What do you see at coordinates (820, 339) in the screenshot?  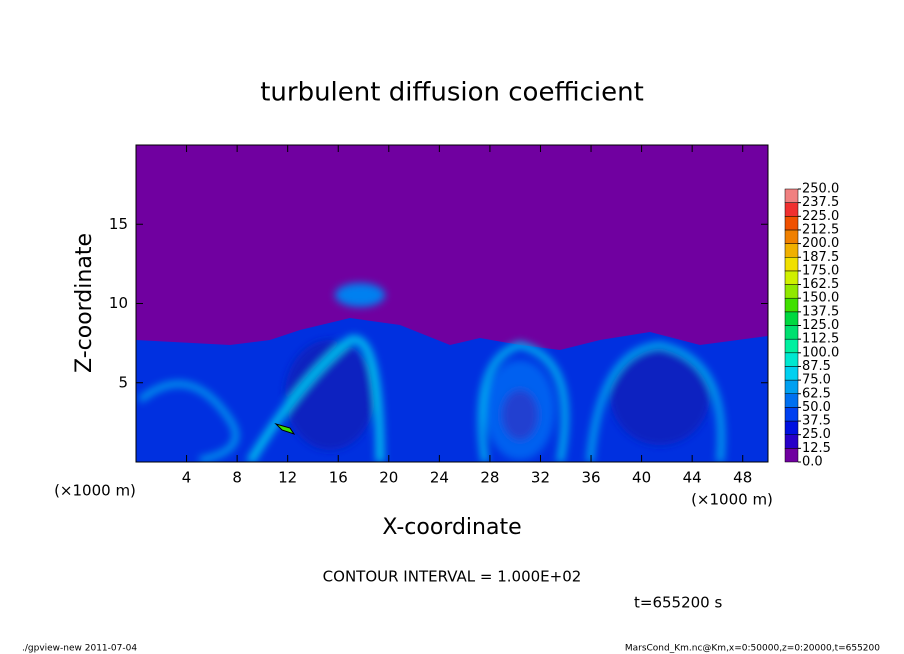 I see `colorbar-tick-label: 112.5` at bounding box center [820, 339].